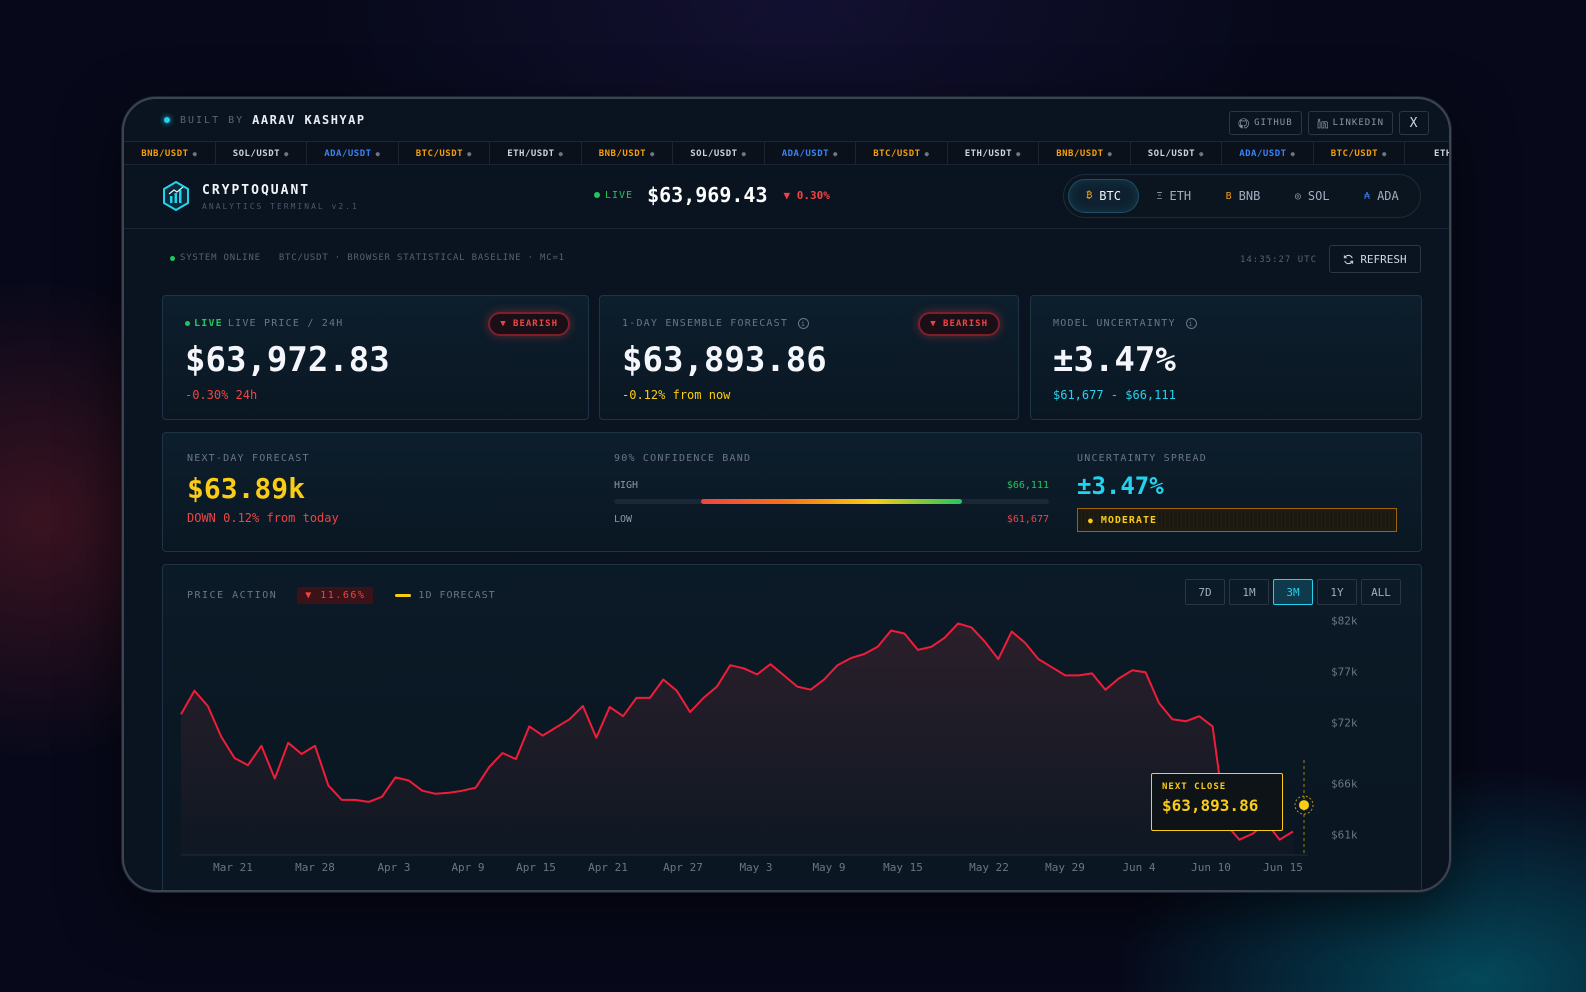  I want to click on confidence-band-bar, so click(831, 501).